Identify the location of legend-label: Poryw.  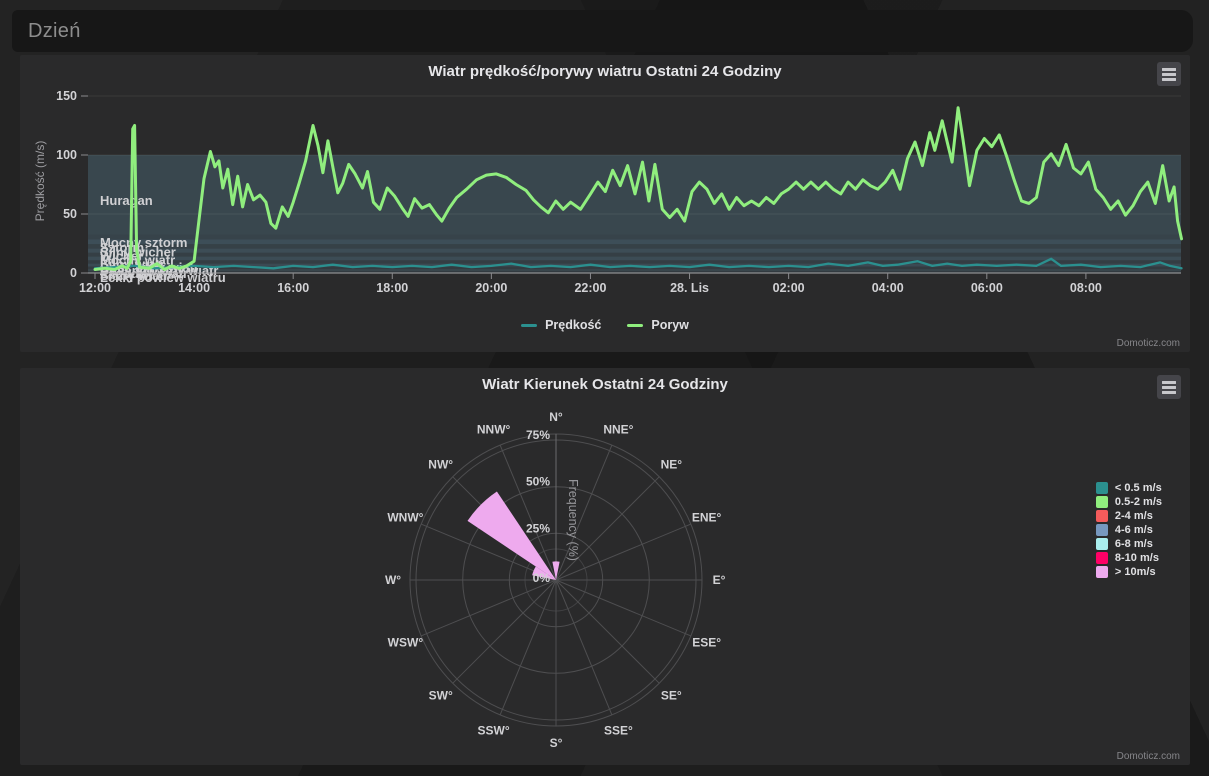
(670, 325).